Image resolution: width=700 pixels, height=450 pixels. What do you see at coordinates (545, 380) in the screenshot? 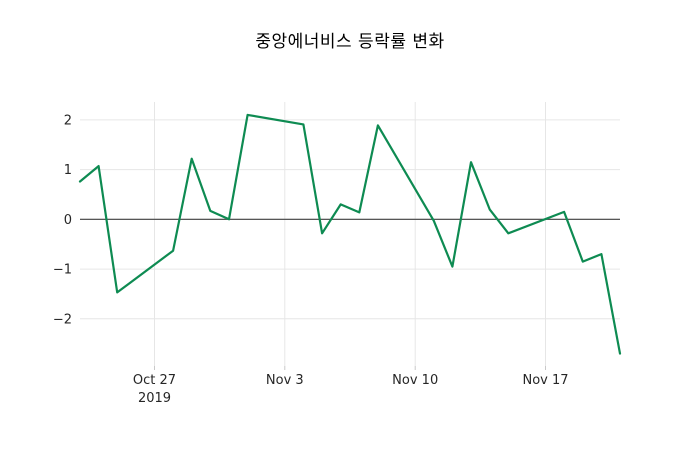
I see `x-tick-label: Nov 17` at bounding box center [545, 380].